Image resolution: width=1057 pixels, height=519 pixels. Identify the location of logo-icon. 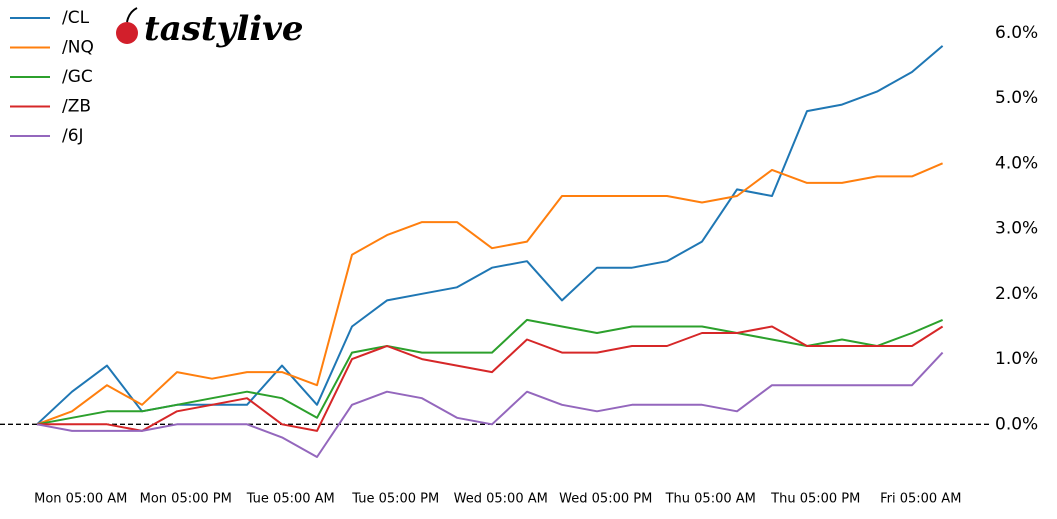
(127, 25).